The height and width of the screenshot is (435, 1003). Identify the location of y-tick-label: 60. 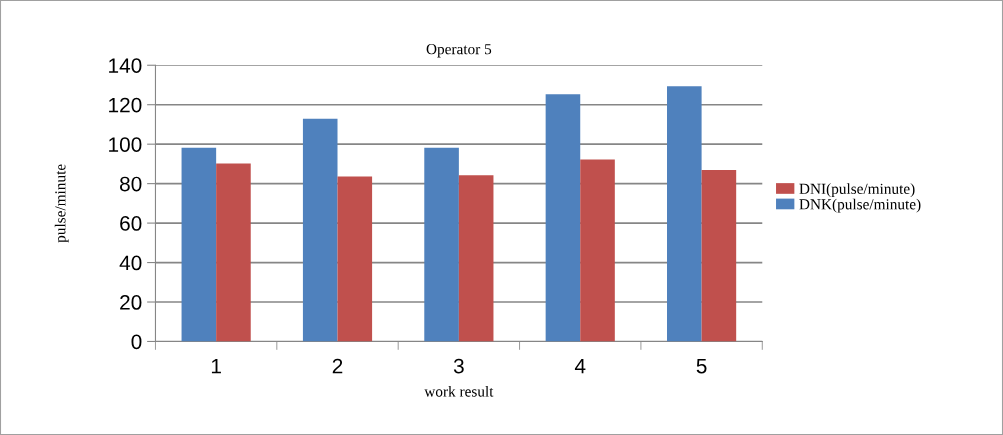
(131, 223).